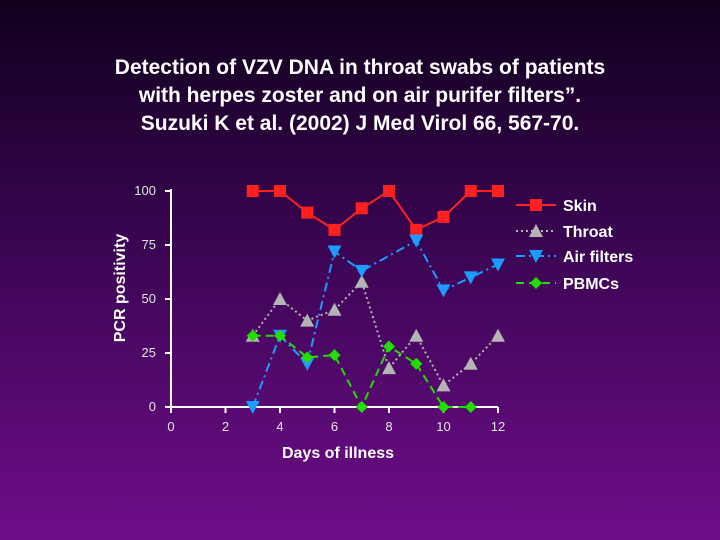 The image size is (720, 540). What do you see at coordinates (536, 230) in the screenshot?
I see `legend-marker-throat` at bounding box center [536, 230].